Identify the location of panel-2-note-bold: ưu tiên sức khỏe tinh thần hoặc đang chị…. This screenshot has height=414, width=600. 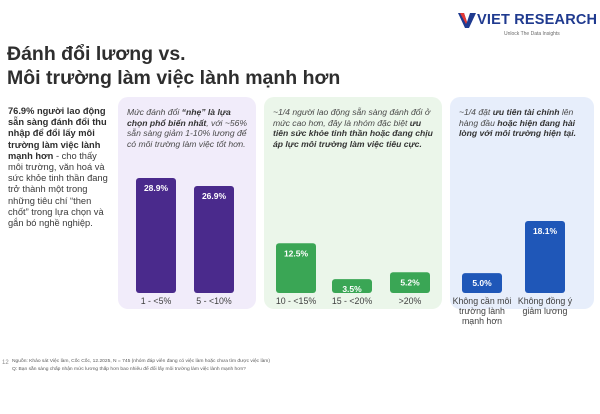
(353, 133).